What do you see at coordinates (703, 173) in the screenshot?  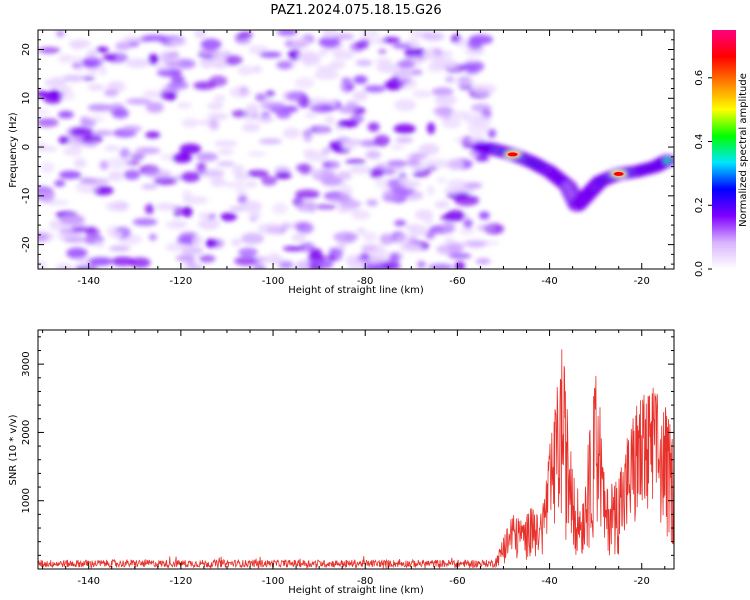 I see `colorbar-ticks: 0.0 0.2 0.4 0.6` at bounding box center [703, 173].